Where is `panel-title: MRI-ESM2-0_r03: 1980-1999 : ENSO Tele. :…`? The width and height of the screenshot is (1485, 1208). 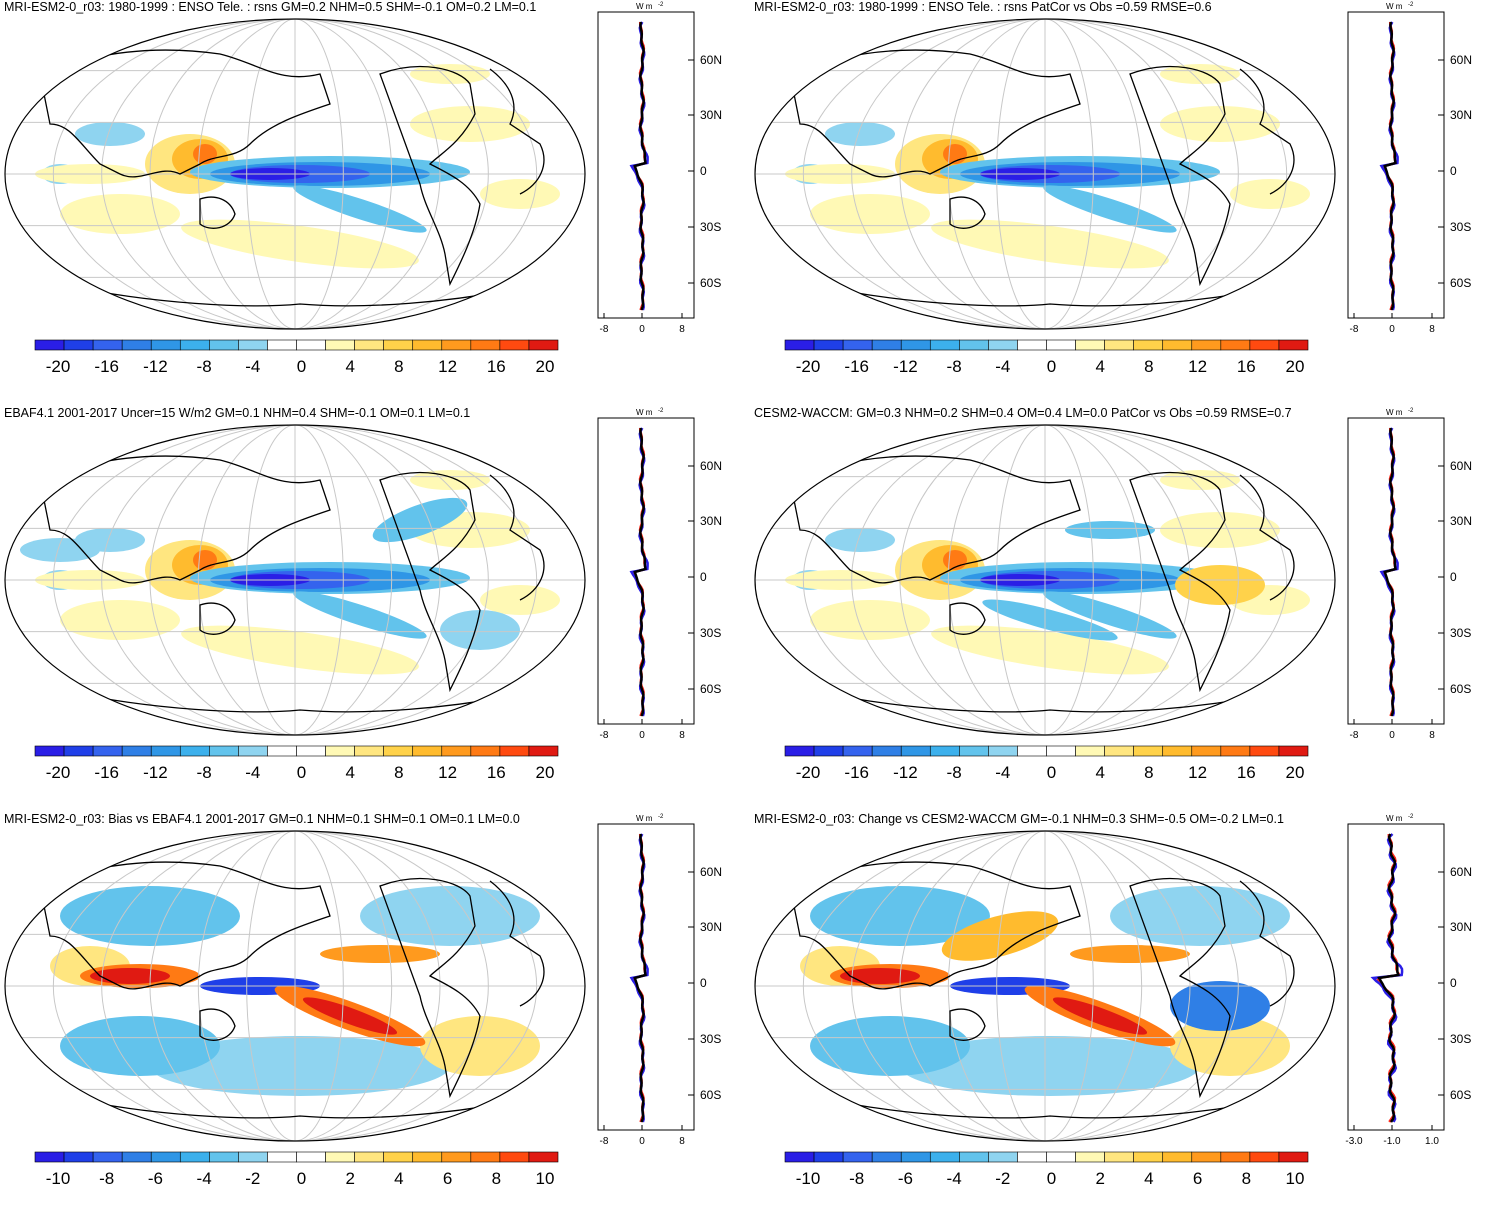
panel-title: MRI-ESM2-0_r03: 1980-1999 : ENSO Tele. :… is located at coordinates (983, 7).